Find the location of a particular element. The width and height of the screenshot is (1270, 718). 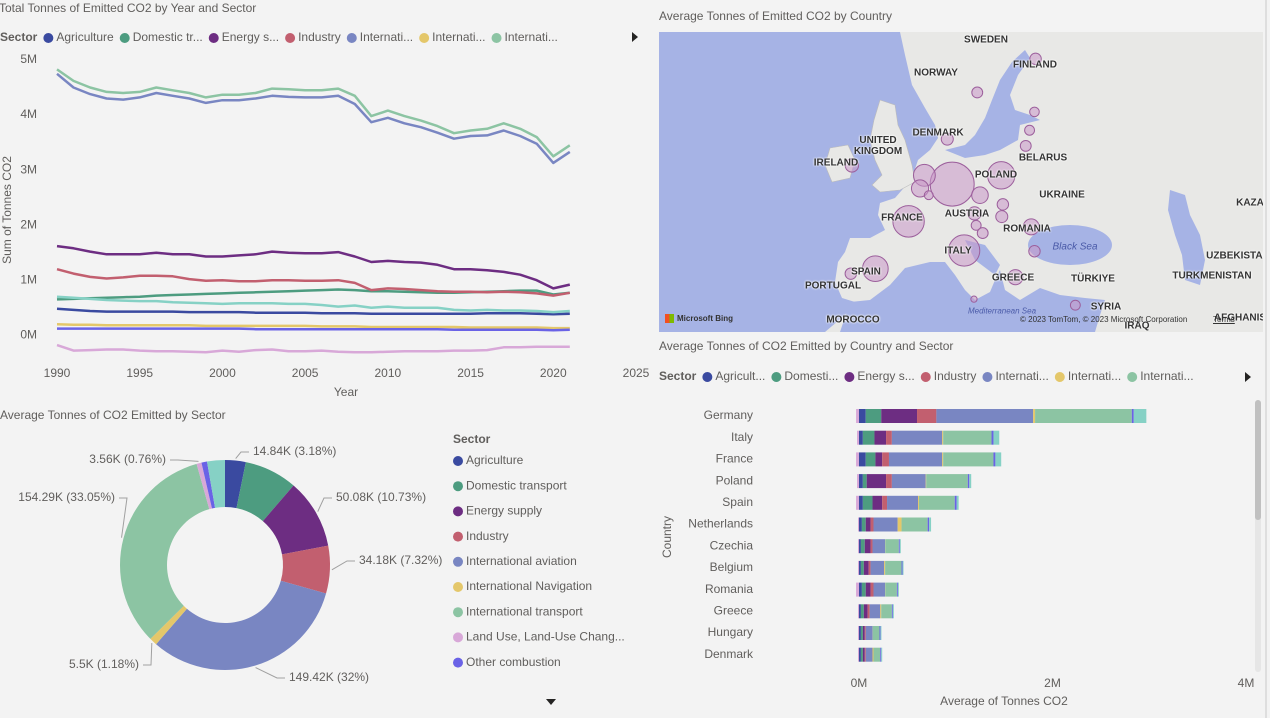

x-tick-label: 1995 is located at coordinates (139, 373).